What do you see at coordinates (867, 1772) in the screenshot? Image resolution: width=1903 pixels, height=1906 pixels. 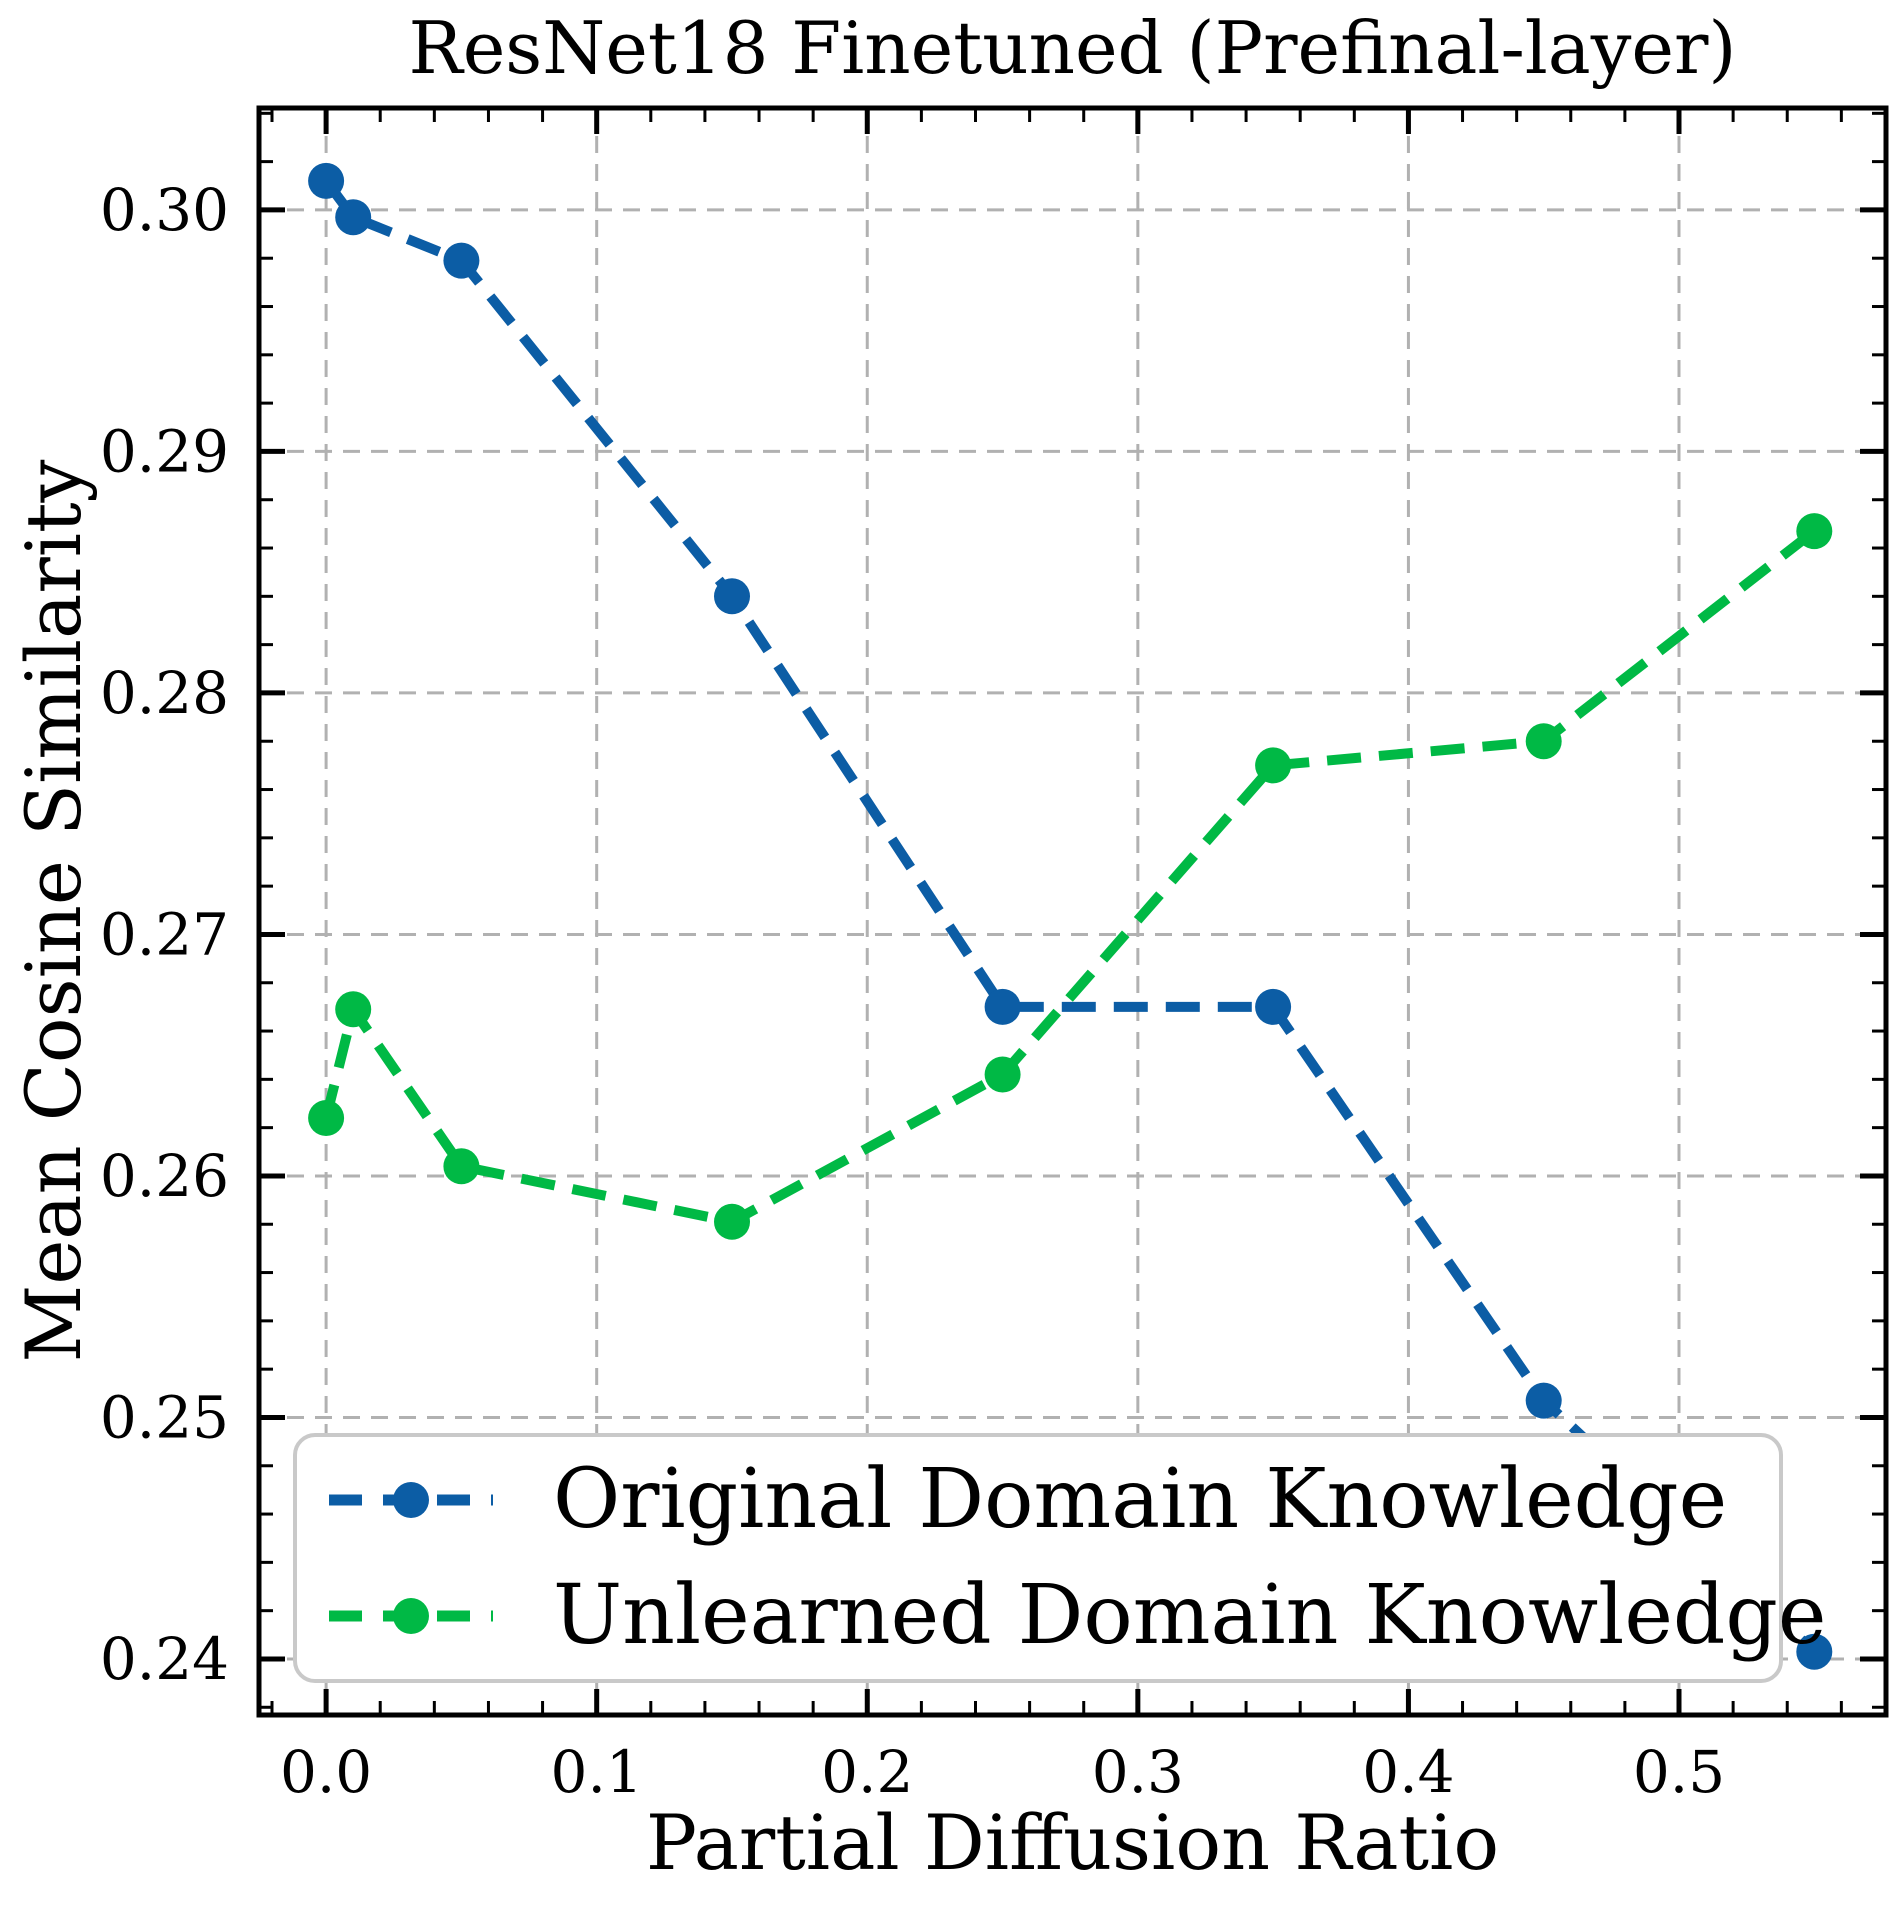 I see `x-tick-label: 0.2` at bounding box center [867, 1772].